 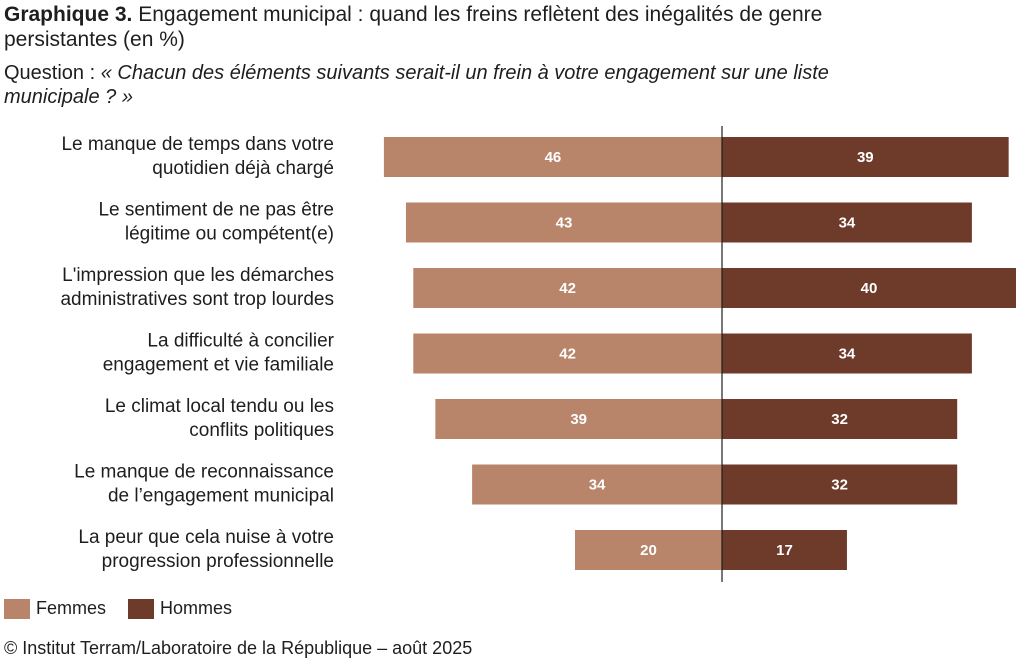 I want to click on category-label: de l’engagement municipal, so click(x=221, y=496).